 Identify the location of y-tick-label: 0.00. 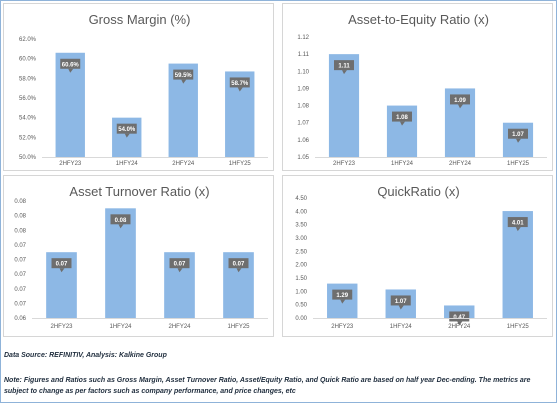
(301, 319).